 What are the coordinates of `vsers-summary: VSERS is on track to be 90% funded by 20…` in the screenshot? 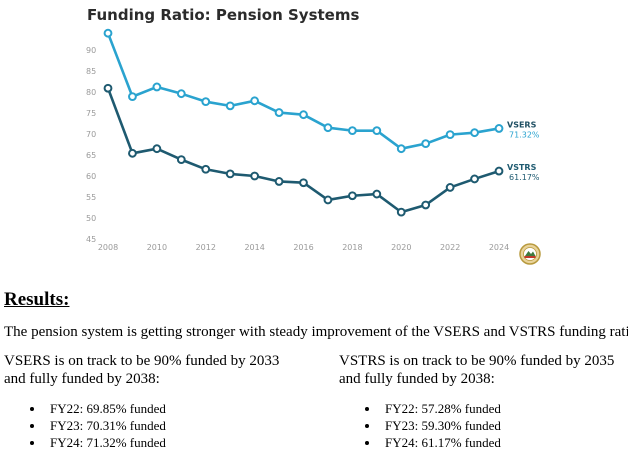 It's located at (164, 401).